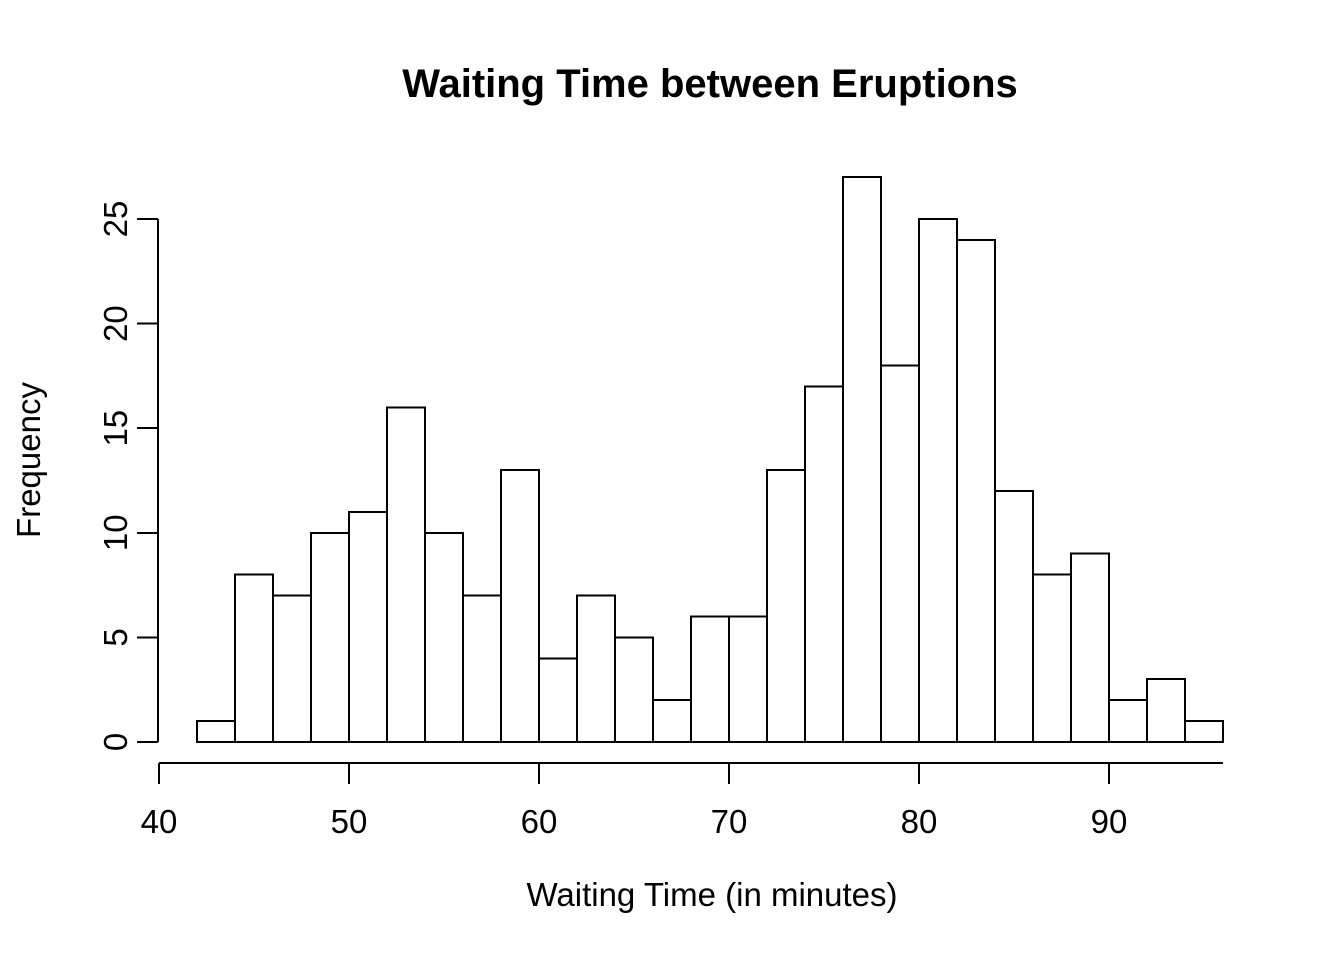  Describe the element at coordinates (710, 84) in the screenshot. I see `chart-title: Waiting Time between Eruptions` at that location.